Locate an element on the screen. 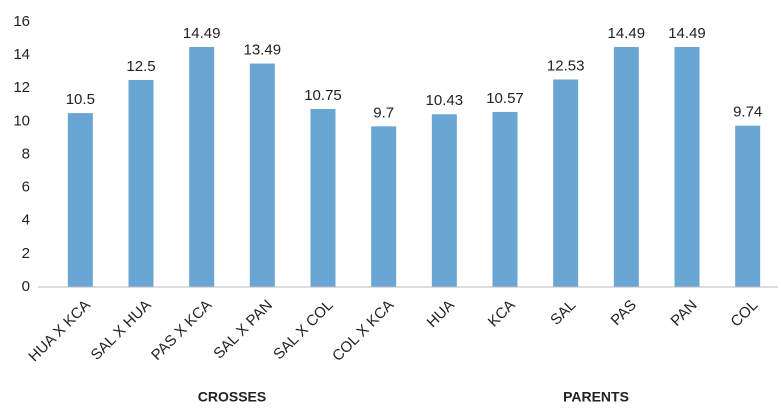  y-tick-label: 12 is located at coordinates (21, 87).